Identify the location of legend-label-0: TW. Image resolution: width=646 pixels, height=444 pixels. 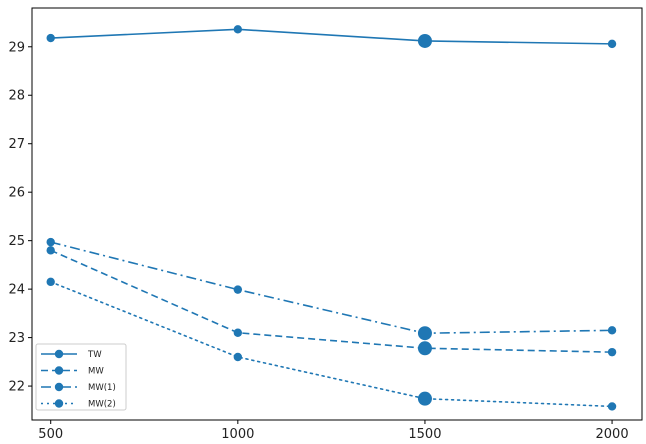
(94, 355).